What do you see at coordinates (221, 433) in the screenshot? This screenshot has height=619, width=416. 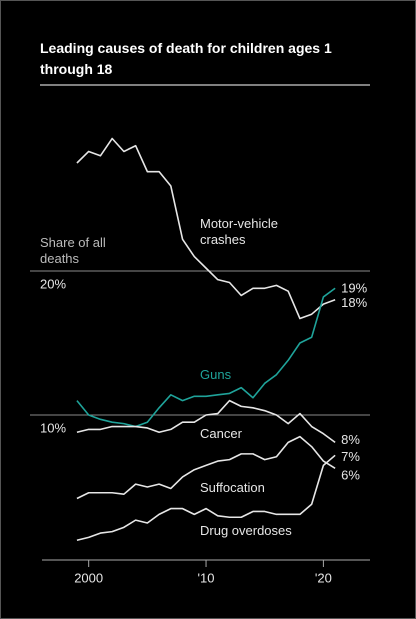 I see `series-label: Cancer` at bounding box center [221, 433].